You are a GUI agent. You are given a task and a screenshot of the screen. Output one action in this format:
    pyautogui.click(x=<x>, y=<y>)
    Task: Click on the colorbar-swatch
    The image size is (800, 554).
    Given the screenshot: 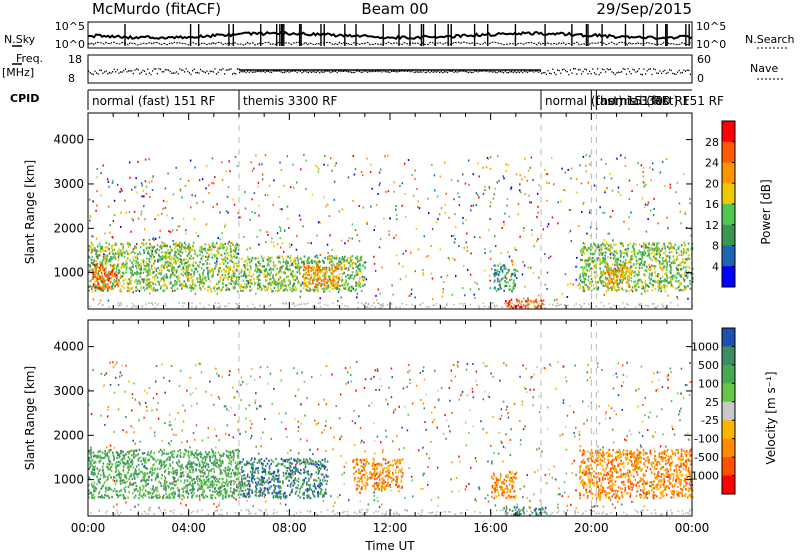 What is the action you would take?
    pyautogui.click(x=728, y=277)
    